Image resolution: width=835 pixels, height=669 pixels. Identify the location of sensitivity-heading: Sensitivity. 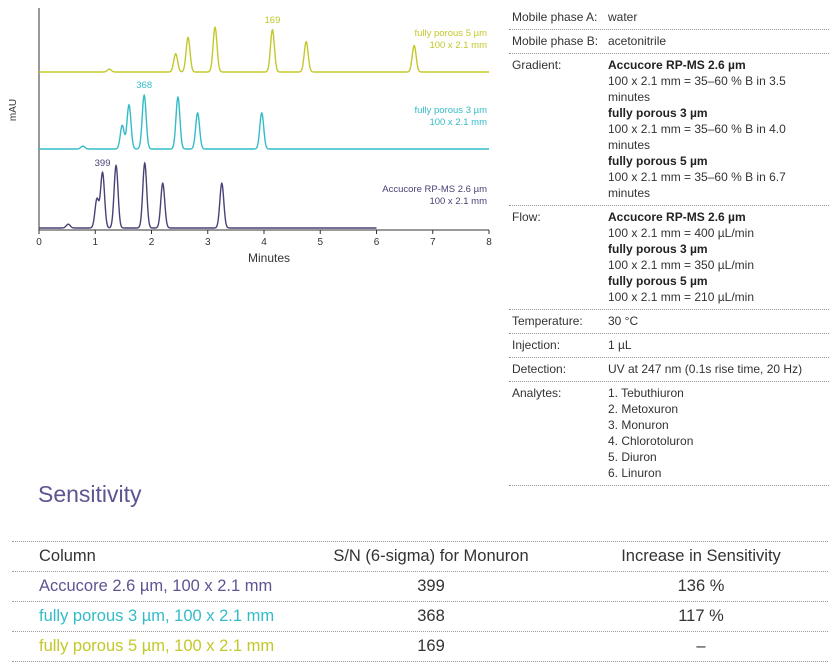
(90, 494).